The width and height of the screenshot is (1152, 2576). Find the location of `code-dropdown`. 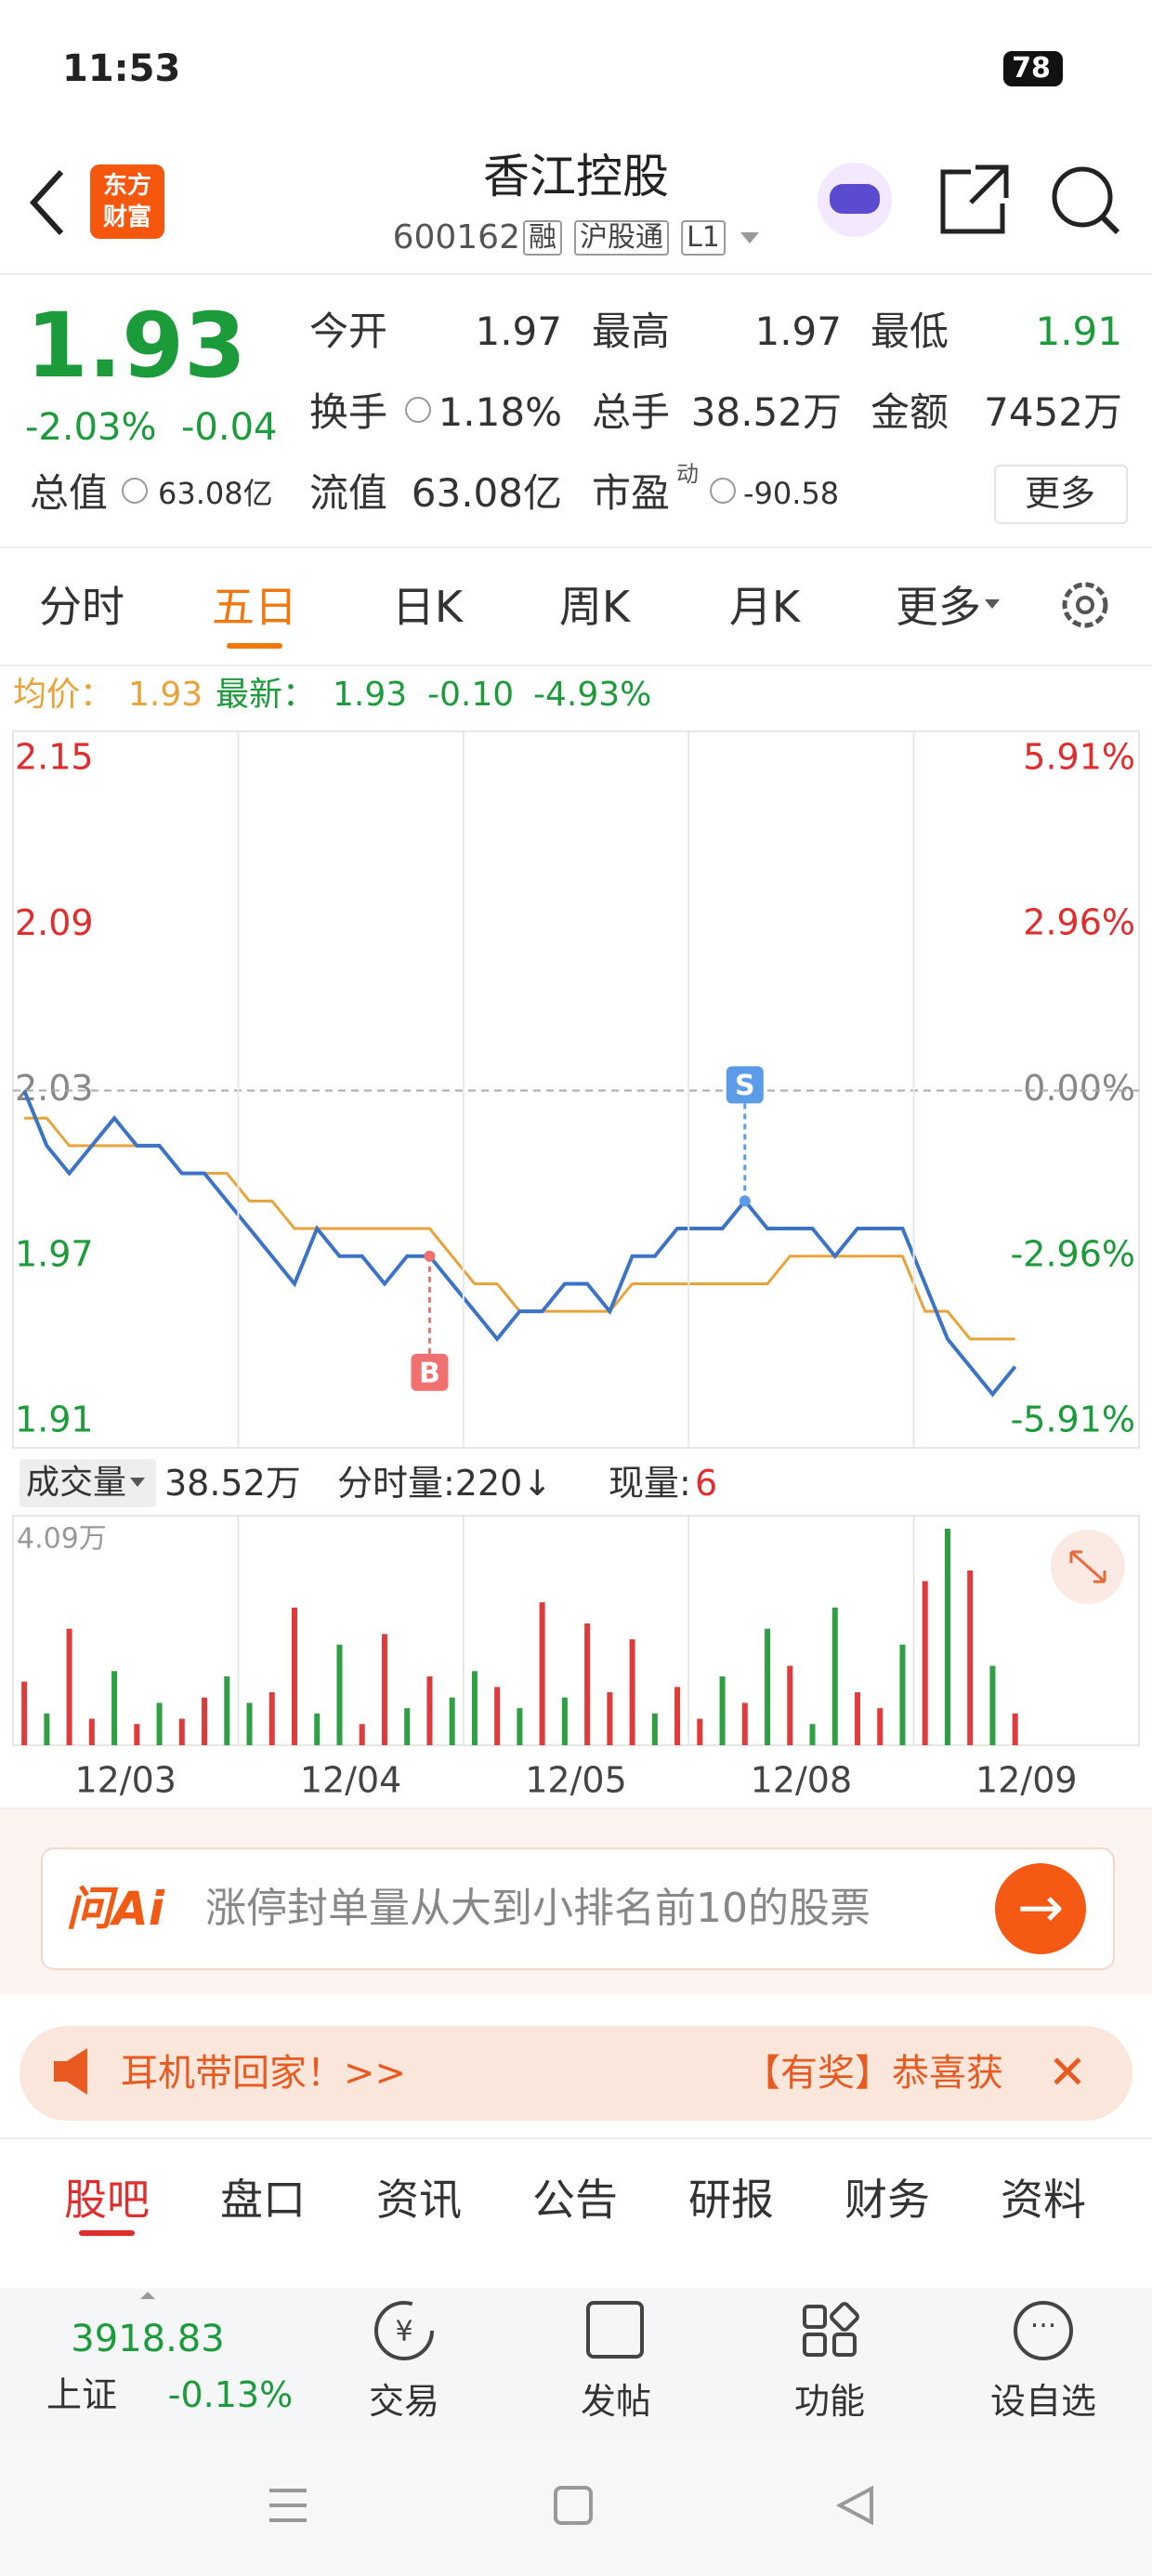

code-dropdown is located at coordinates (749, 237).